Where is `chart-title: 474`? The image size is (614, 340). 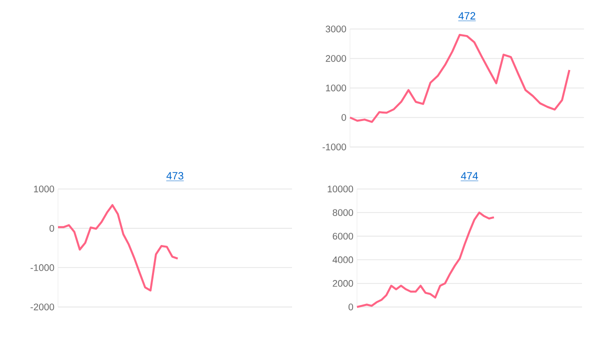
chart-title: 474 is located at coordinates (469, 176).